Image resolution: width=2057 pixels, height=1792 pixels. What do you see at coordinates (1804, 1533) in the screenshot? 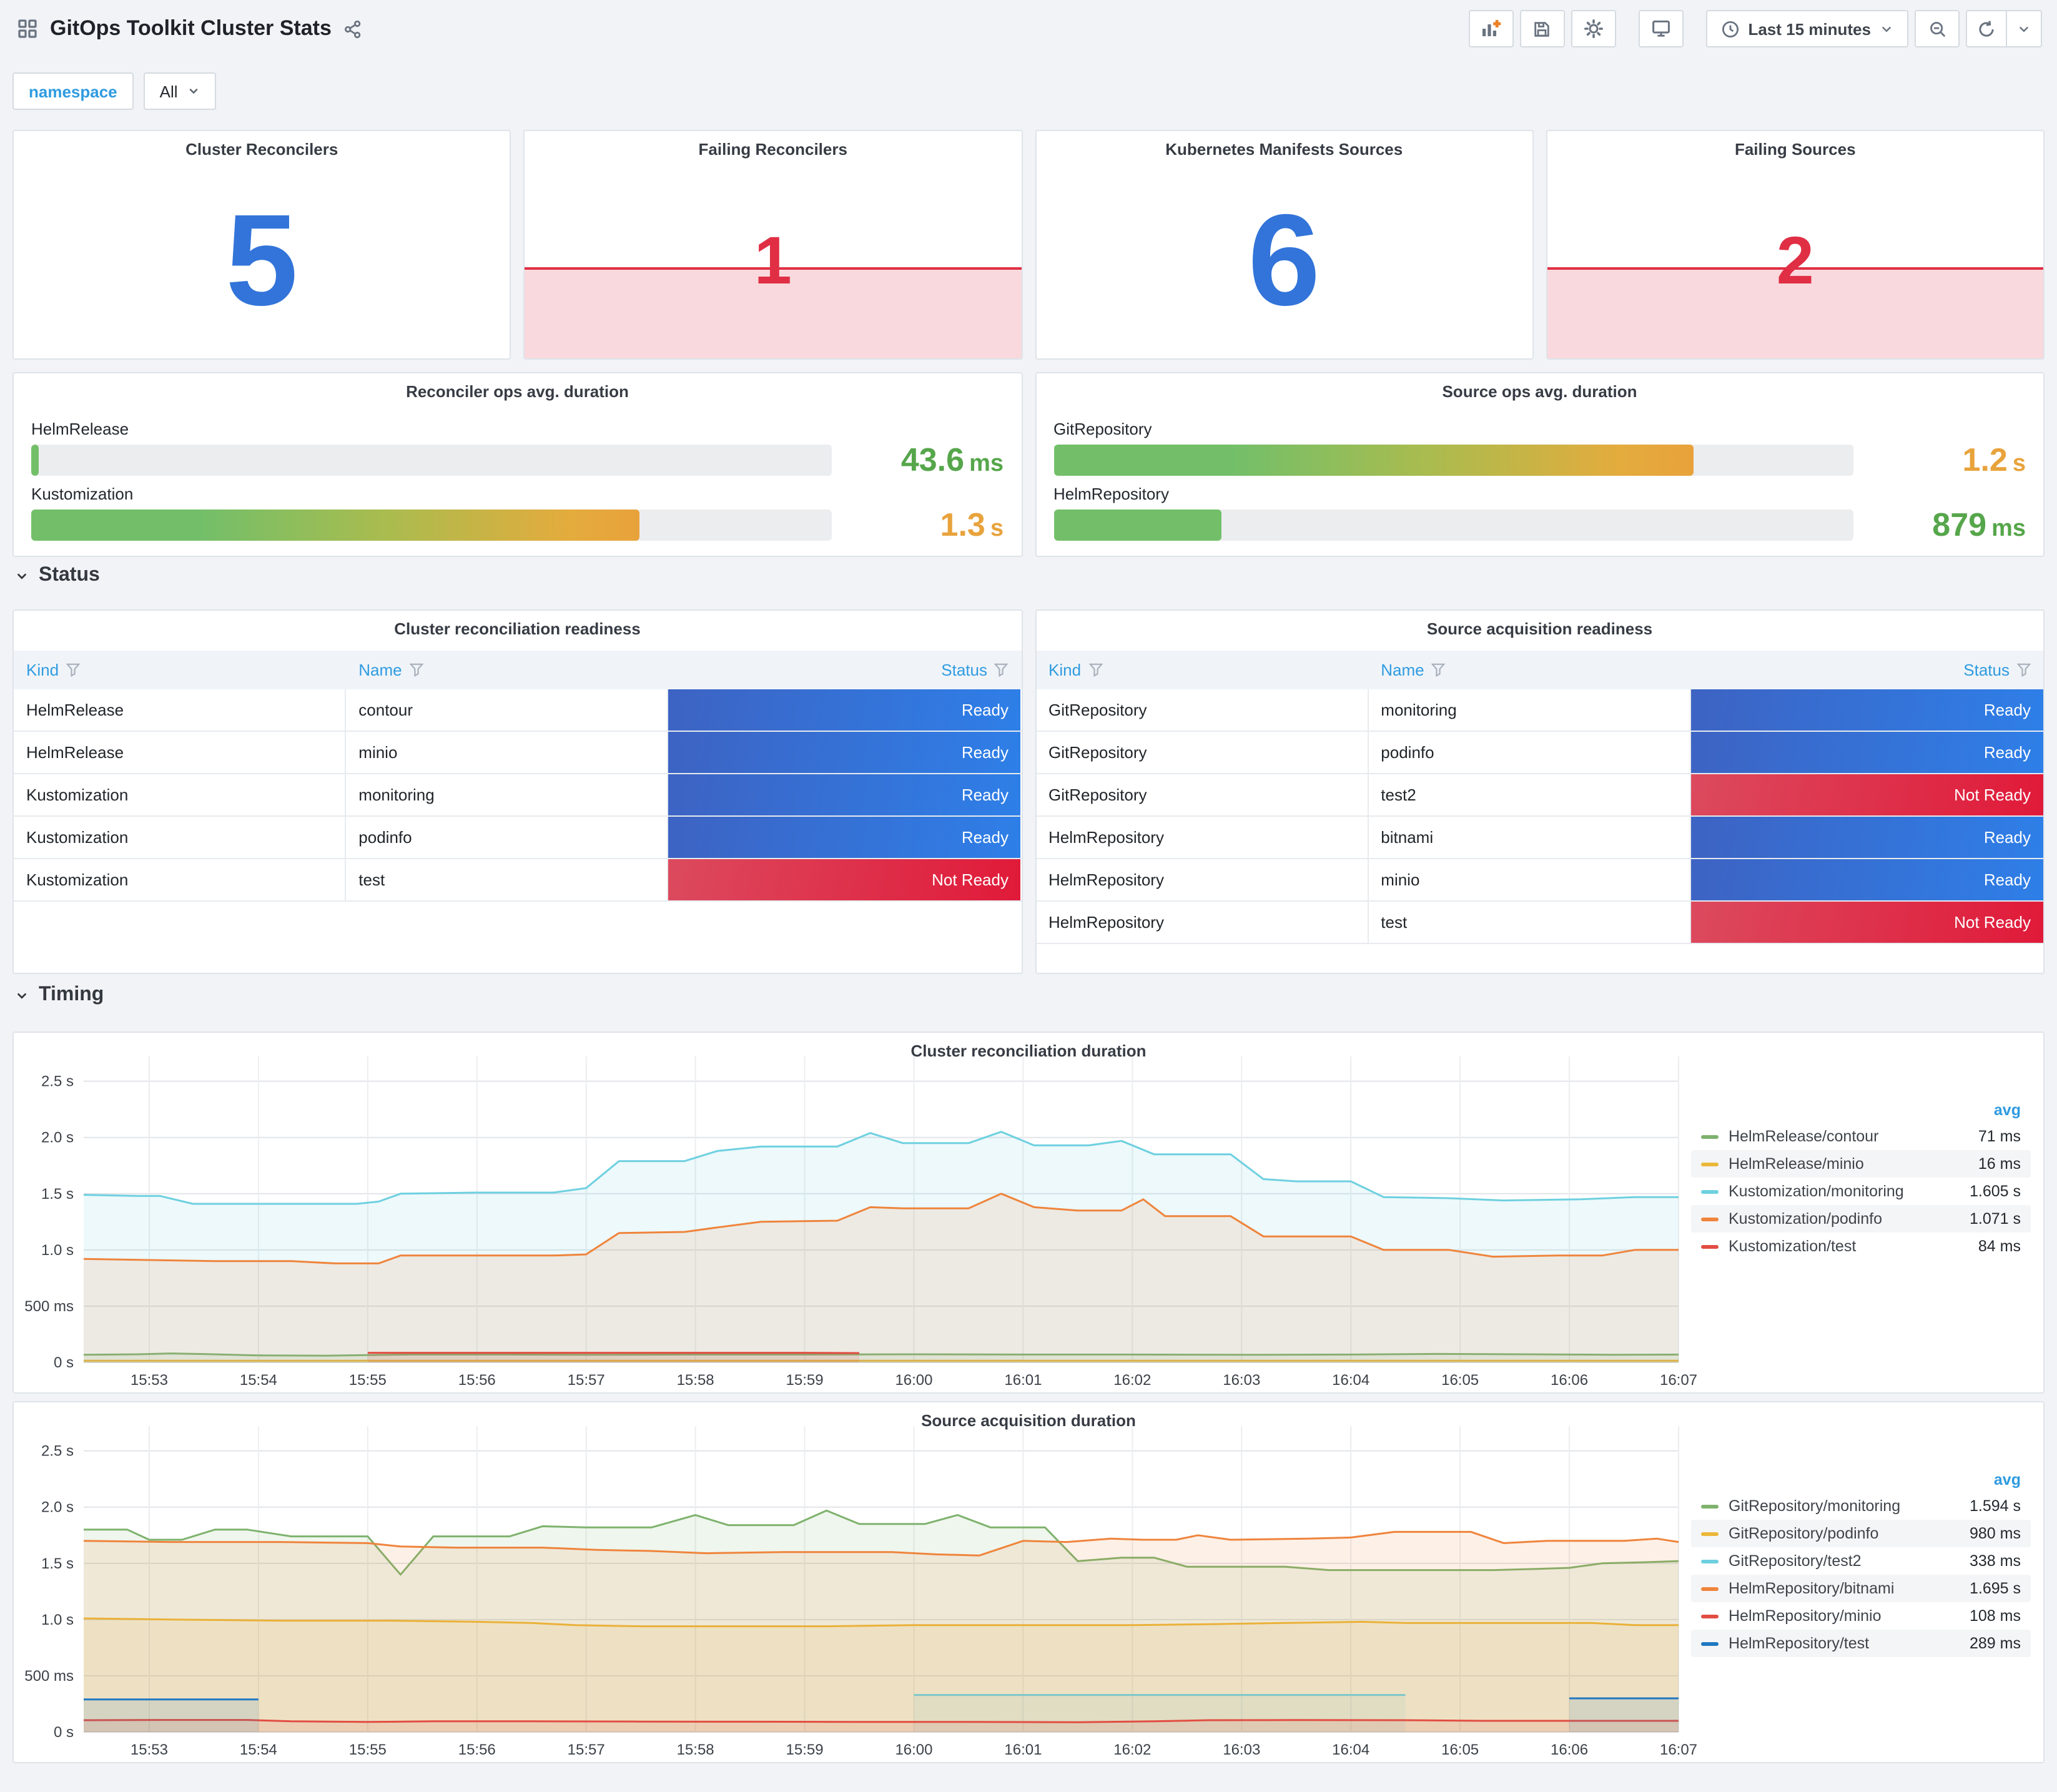
I see `legend-series-name: GitRepository/podinfo` at bounding box center [1804, 1533].